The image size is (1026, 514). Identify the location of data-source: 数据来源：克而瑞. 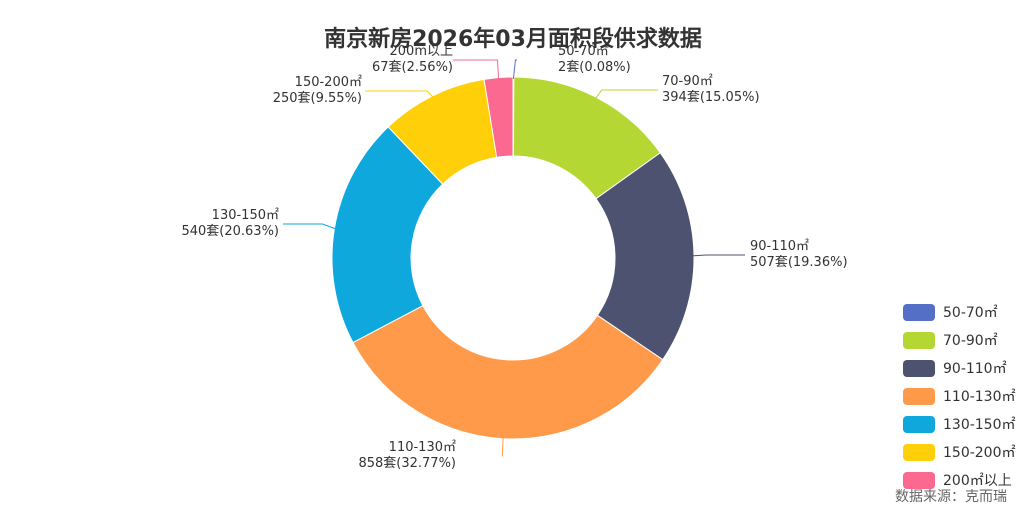
(951, 497).